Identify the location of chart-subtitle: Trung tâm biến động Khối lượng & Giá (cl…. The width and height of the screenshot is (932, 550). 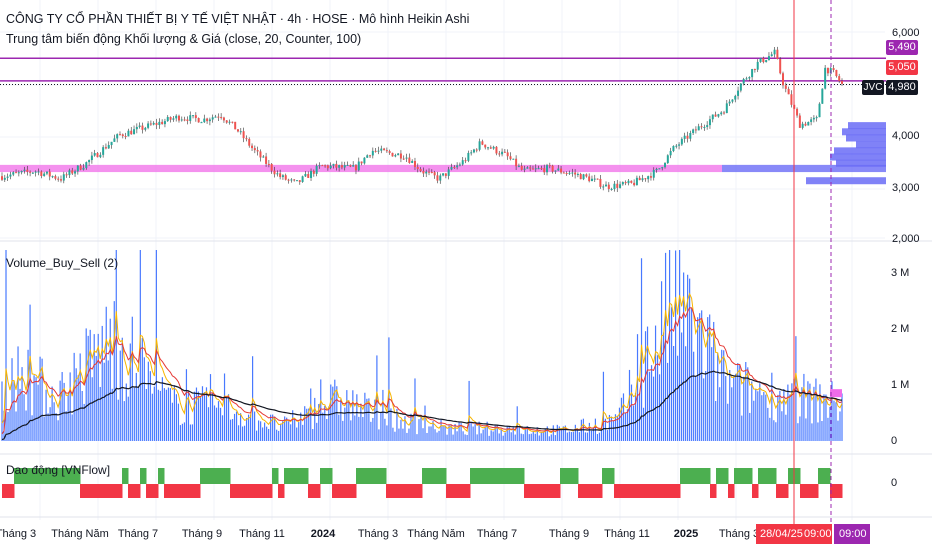
(184, 39).